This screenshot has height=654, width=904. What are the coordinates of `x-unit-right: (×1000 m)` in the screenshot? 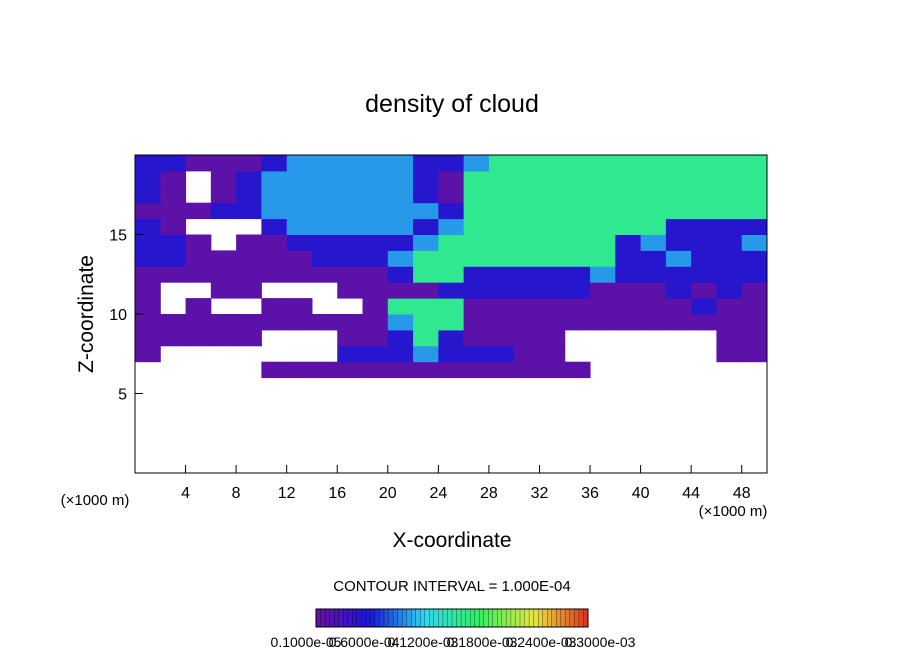 It's located at (733, 511).